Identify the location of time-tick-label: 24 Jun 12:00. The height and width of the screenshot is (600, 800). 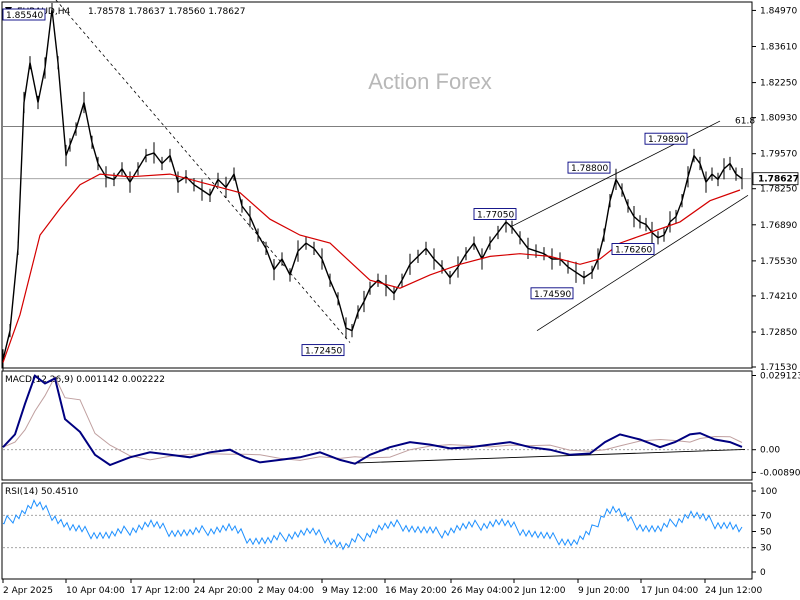
(733, 591).